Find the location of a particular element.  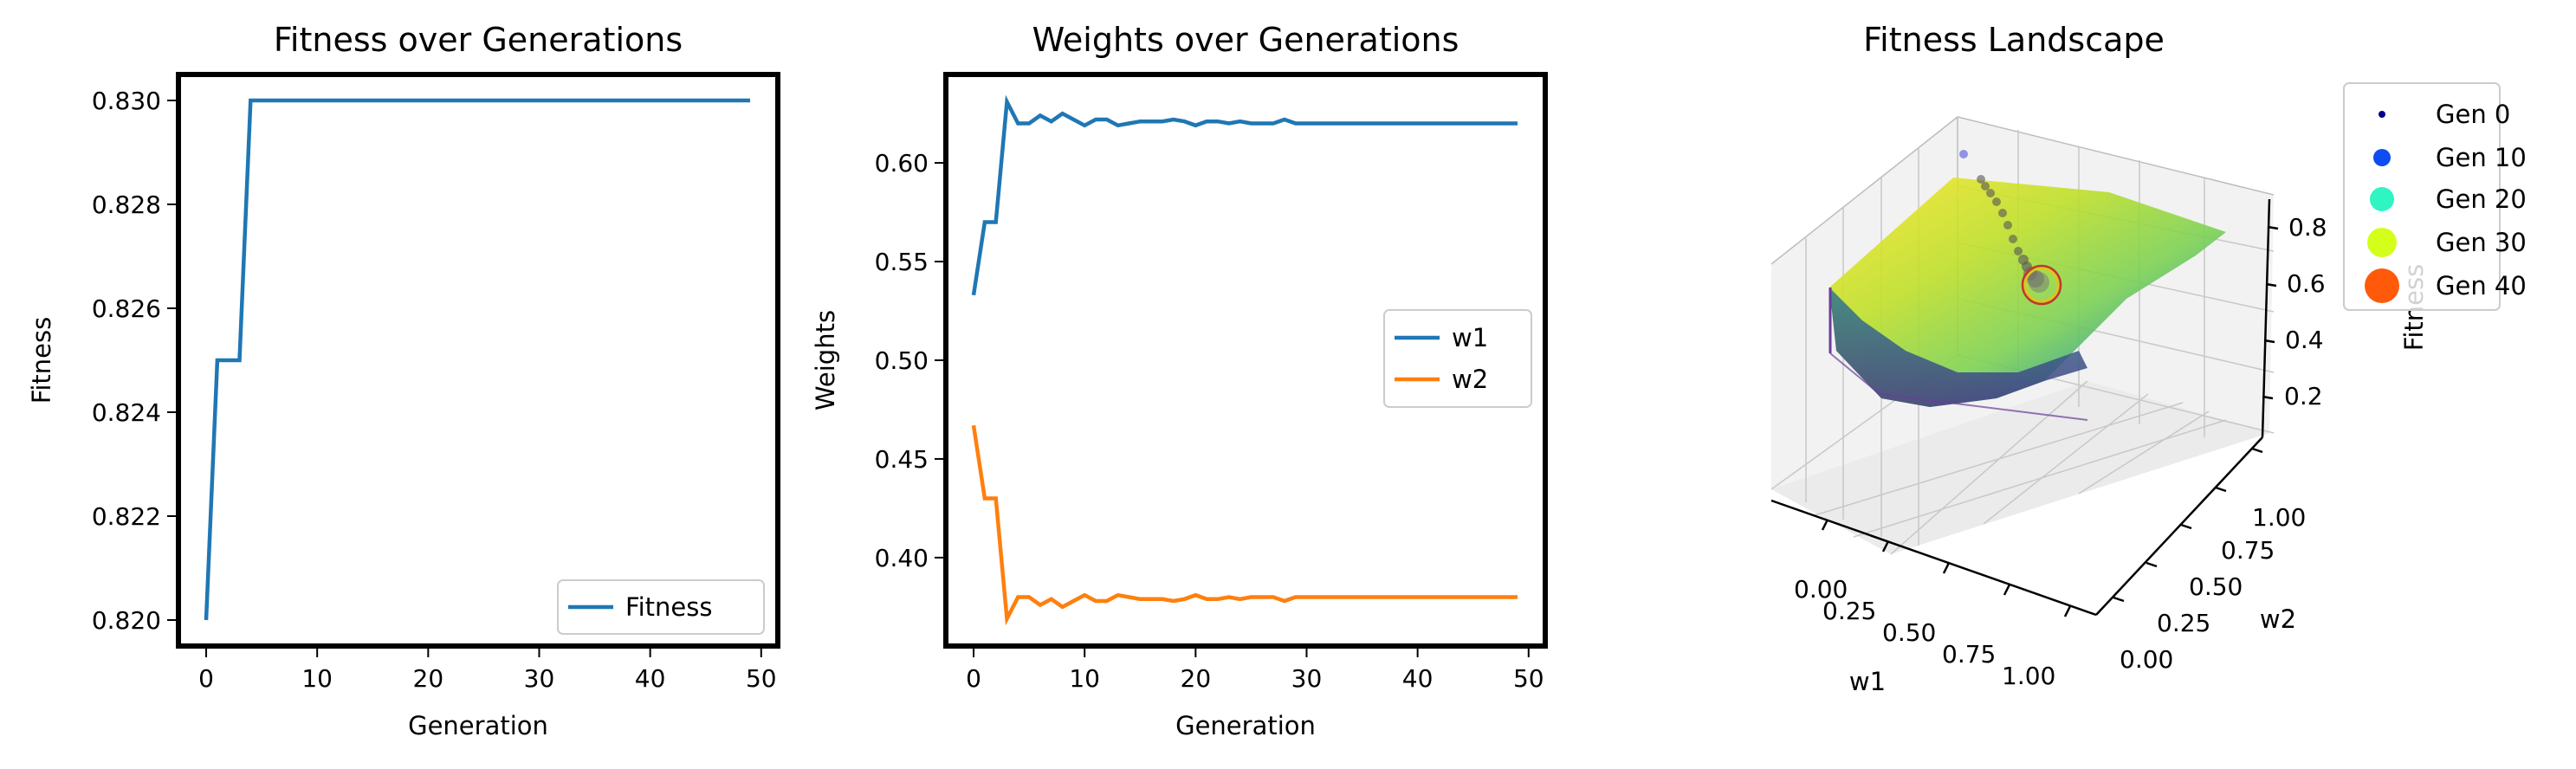

legend-label-gen10: Gen 10 is located at coordinates (2481, 157).